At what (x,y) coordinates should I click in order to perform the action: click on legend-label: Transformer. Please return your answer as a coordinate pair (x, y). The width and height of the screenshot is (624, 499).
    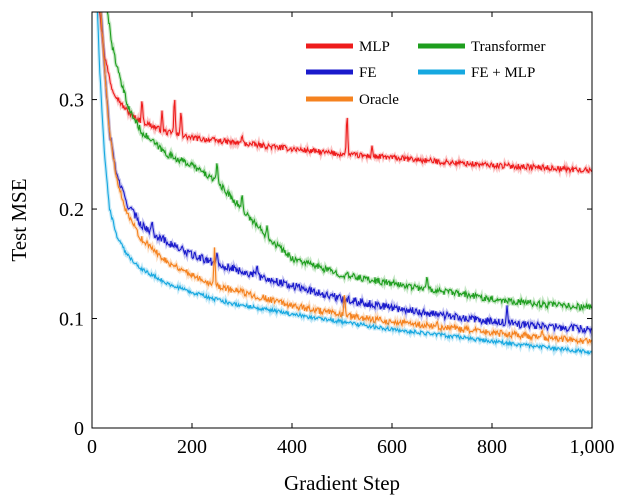
    Looking at the image, I should click on (508, 47).